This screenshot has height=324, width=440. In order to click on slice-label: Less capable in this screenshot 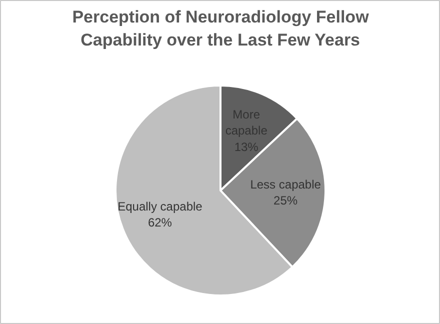, I will do `click(286, 184)`.